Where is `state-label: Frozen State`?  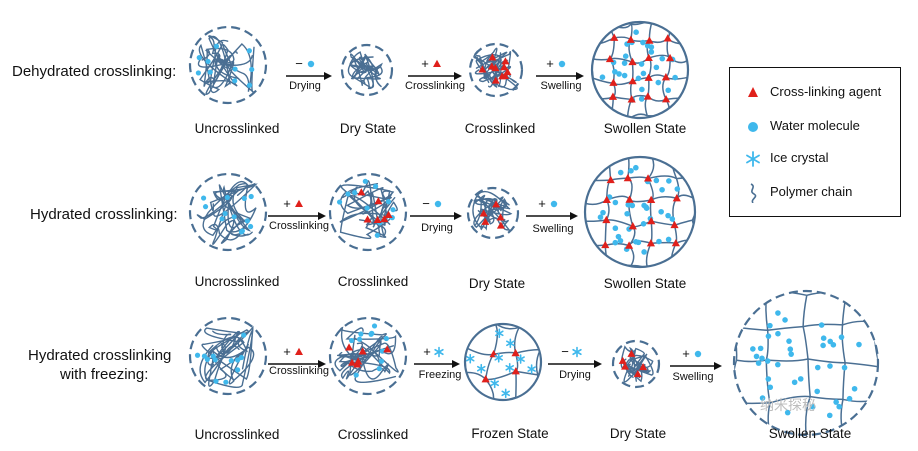 state-label: Frozen State is located at coordinates (510, 433).